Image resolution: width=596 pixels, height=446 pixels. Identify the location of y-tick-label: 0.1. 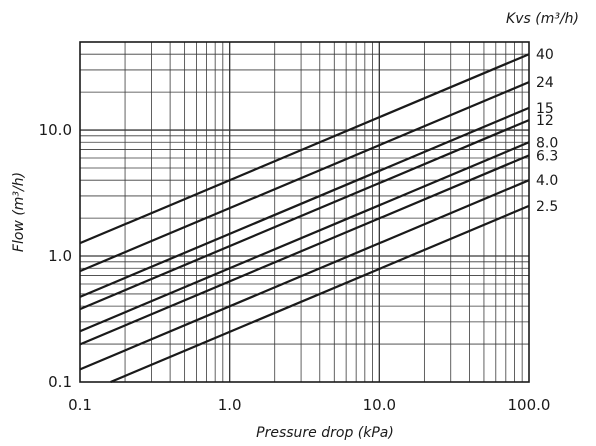
(60, 382).